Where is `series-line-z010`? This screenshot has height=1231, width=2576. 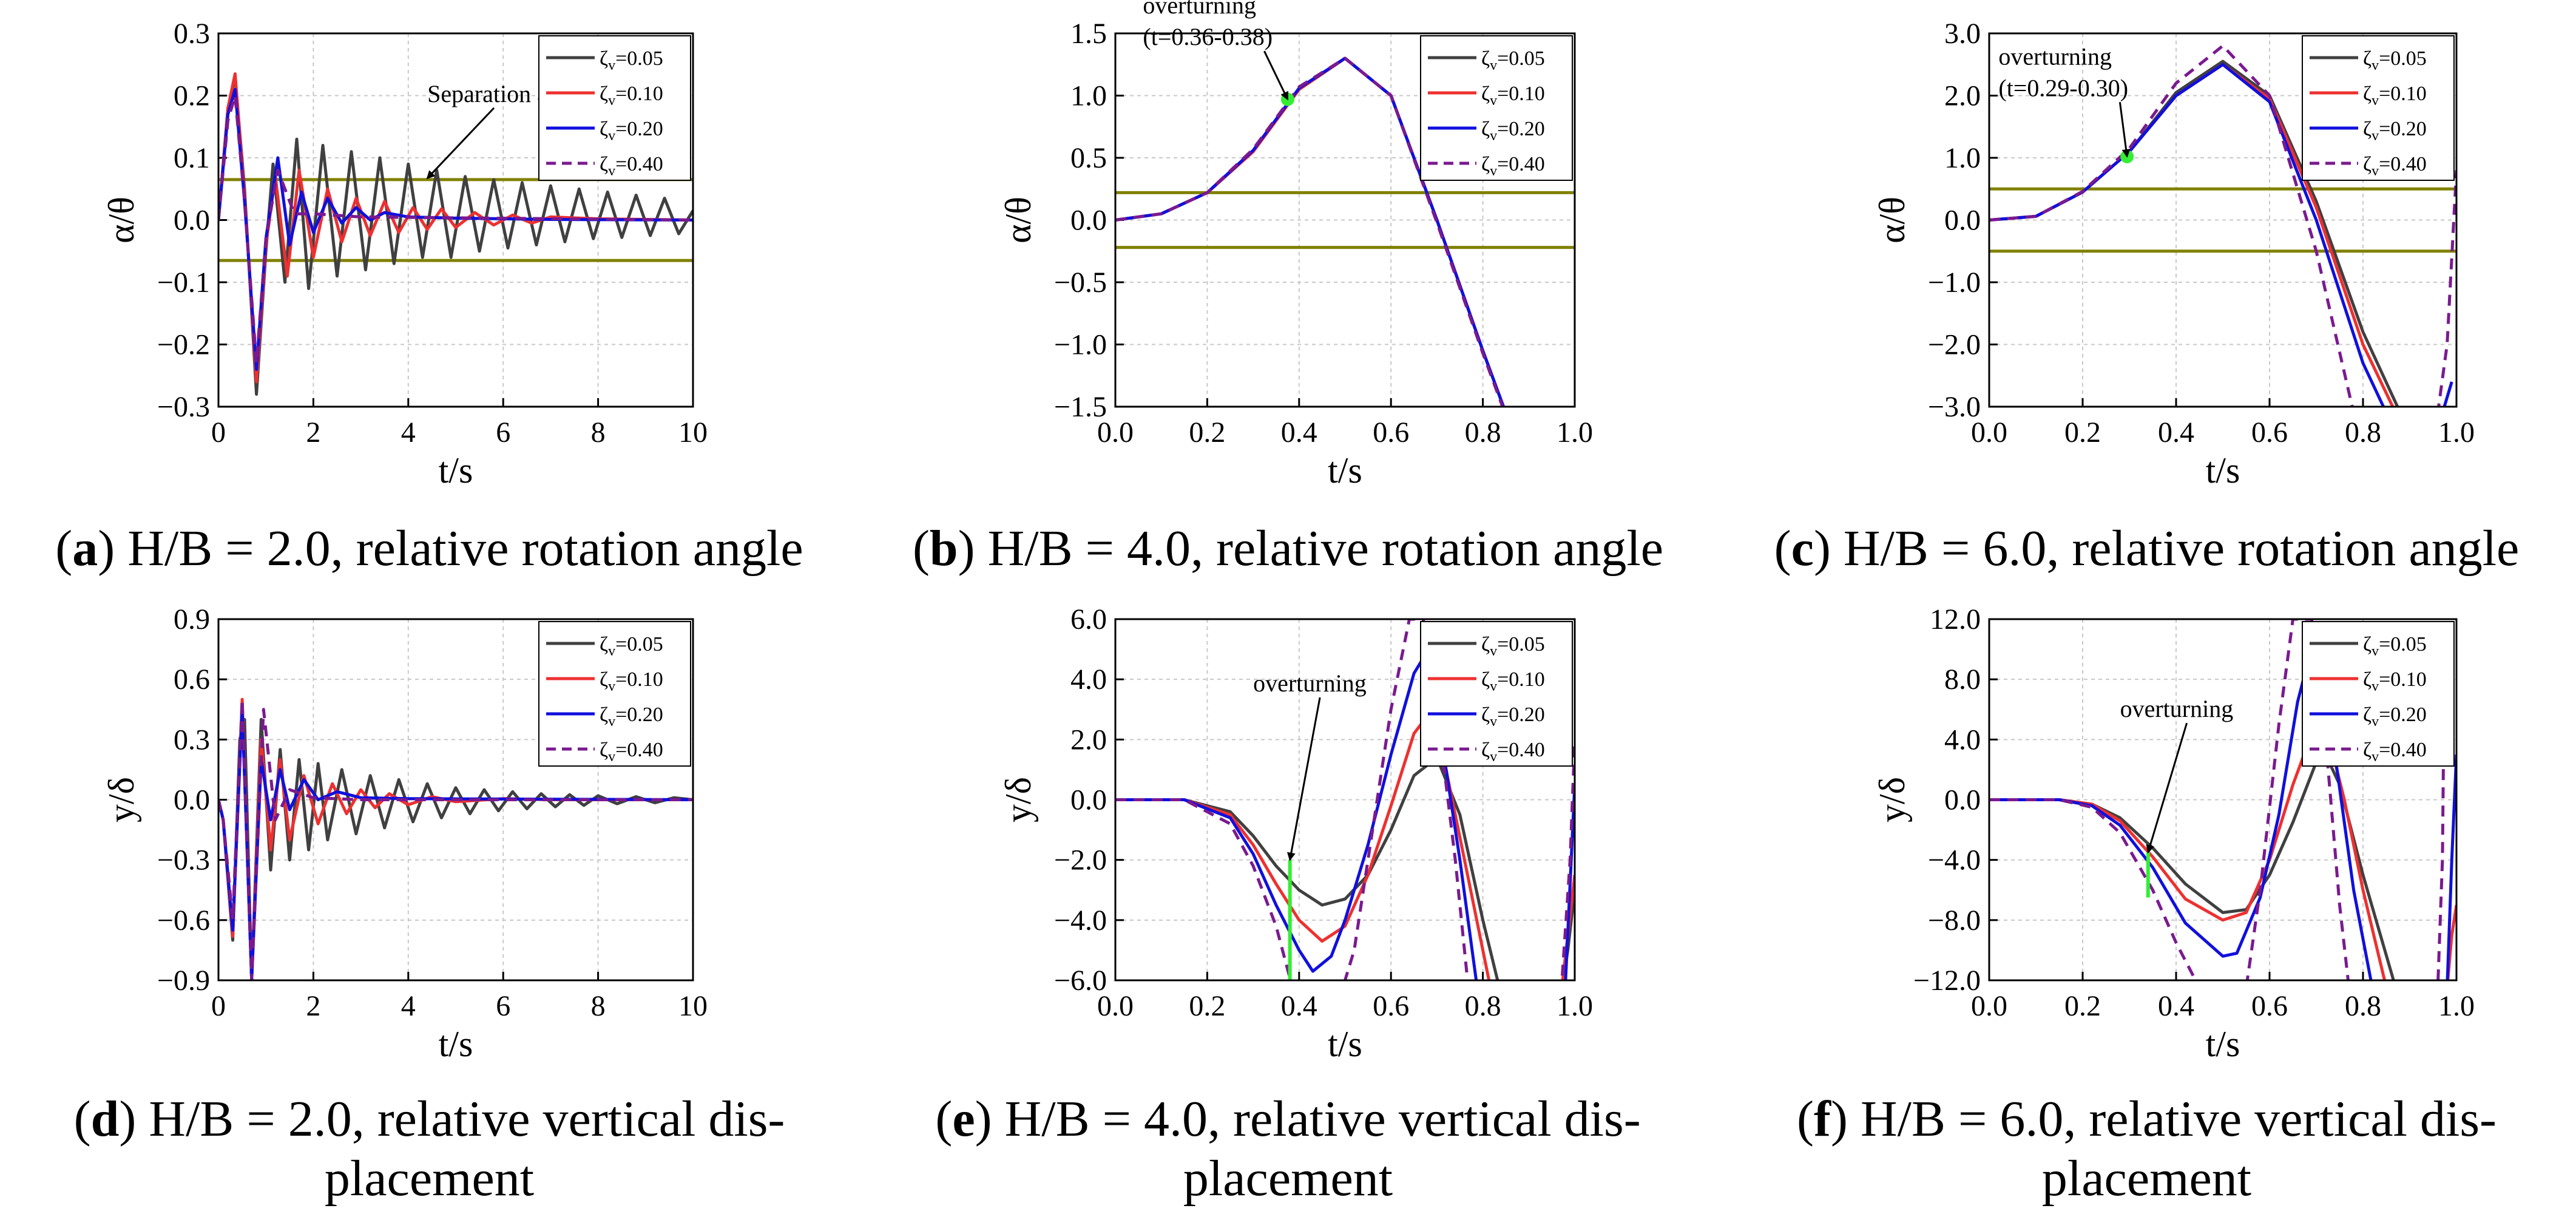 series-line-z010 is located at coordinates (1345, 847).